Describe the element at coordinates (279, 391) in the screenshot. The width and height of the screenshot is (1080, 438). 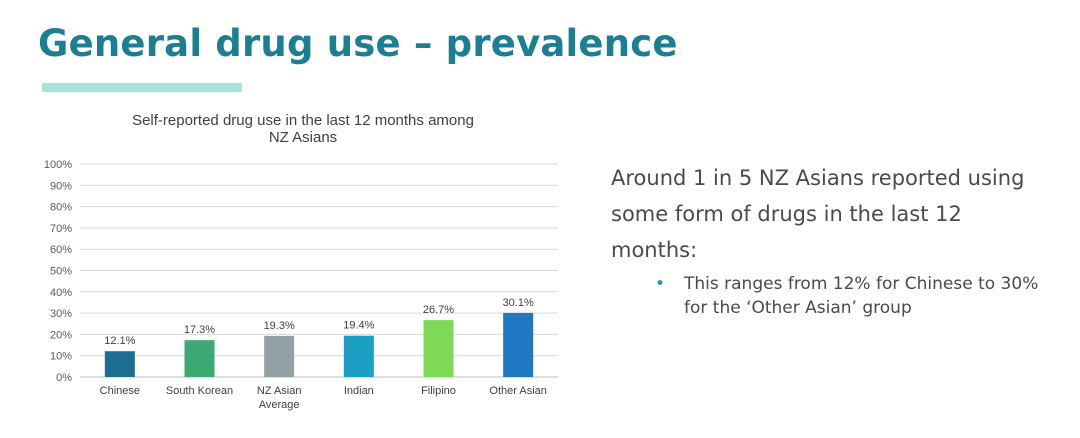
I see `category-label: NZ Asian` at that location.